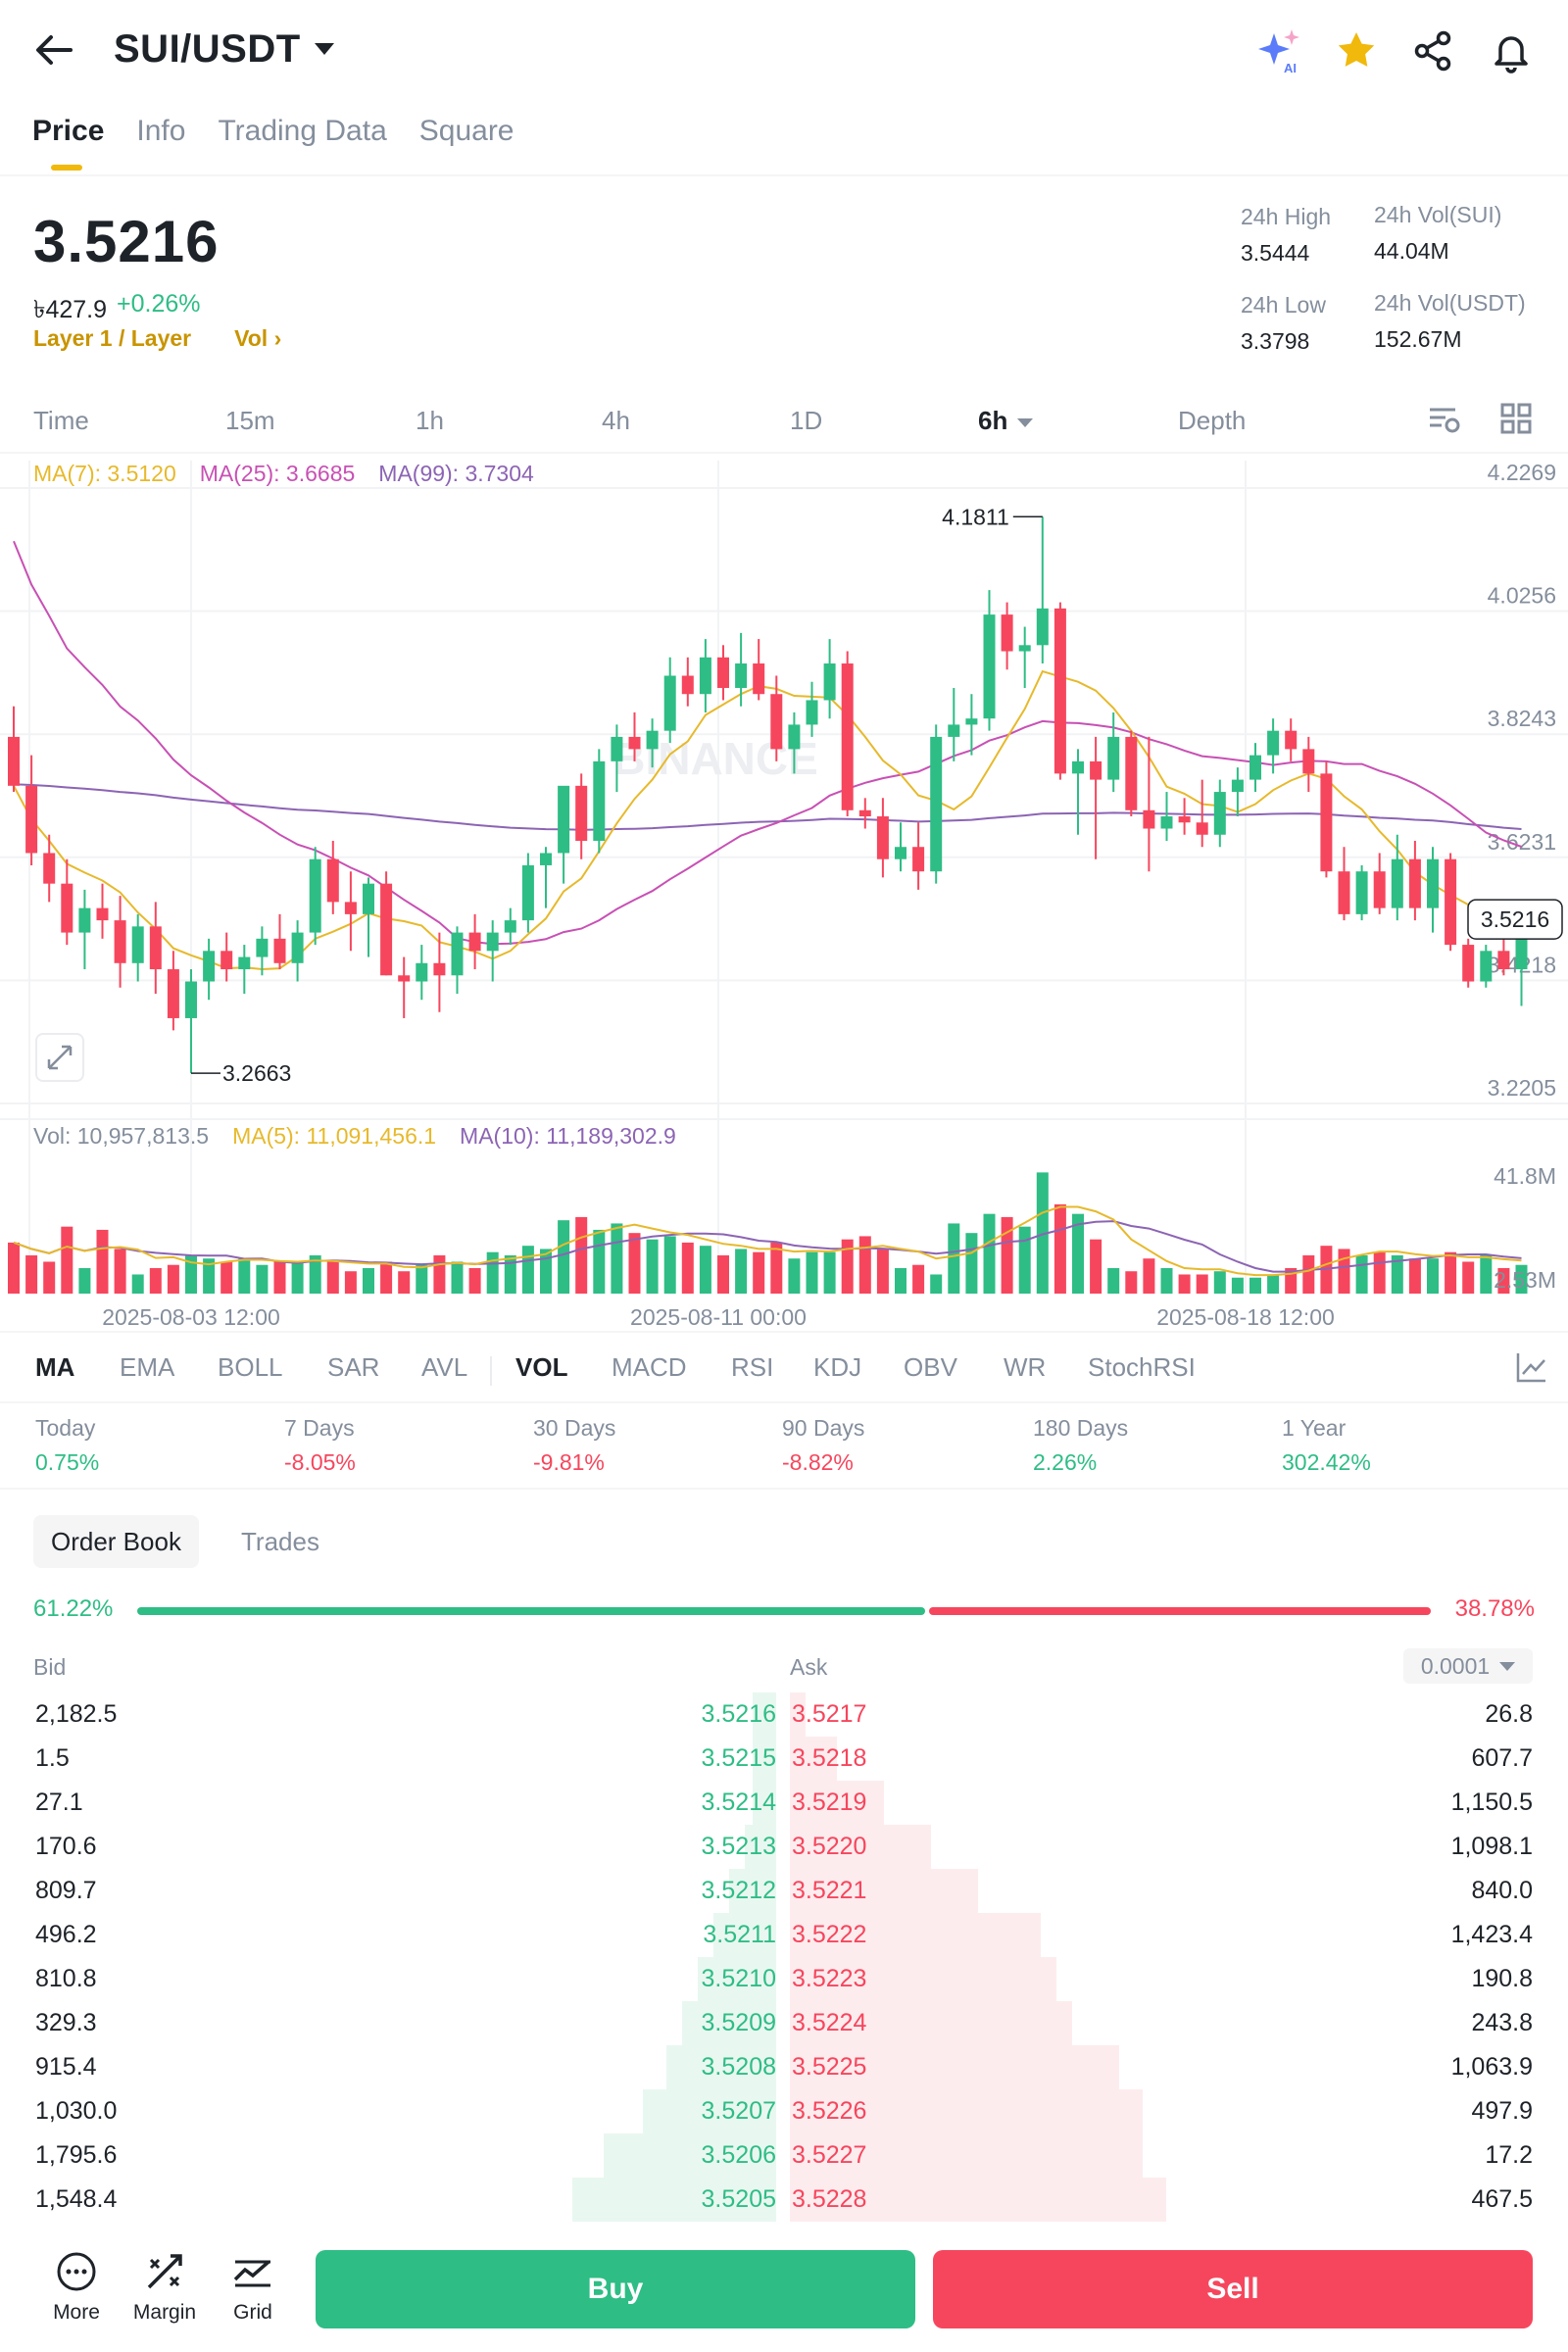  I want to click on share-icon, so click(1432, 50).